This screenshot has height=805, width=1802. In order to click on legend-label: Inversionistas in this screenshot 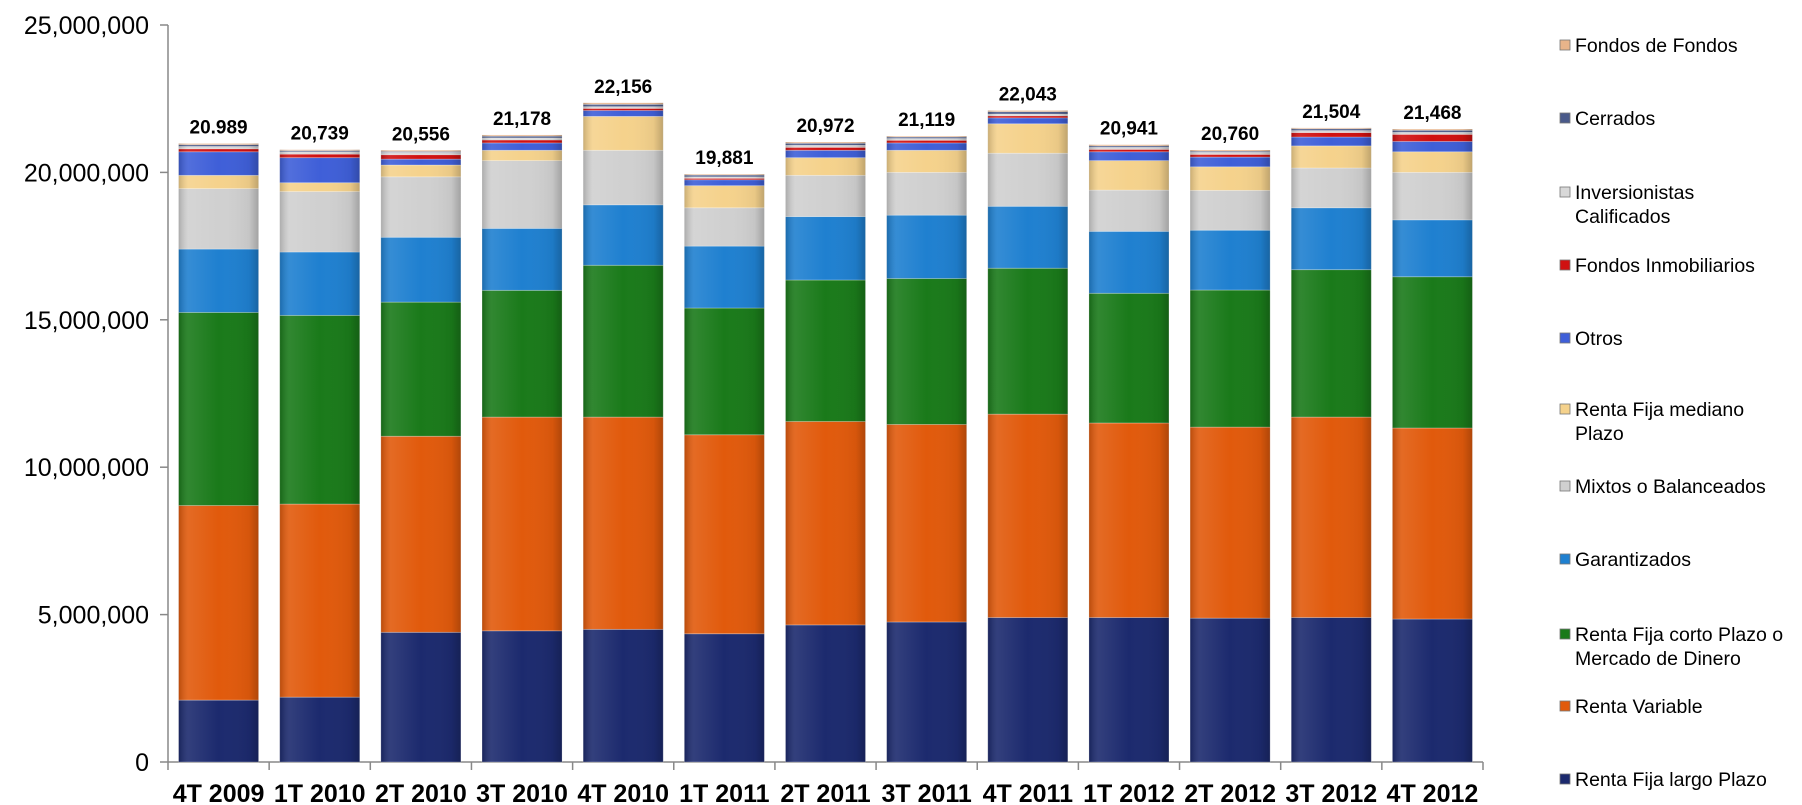, I will do `click(1634, 193)`.